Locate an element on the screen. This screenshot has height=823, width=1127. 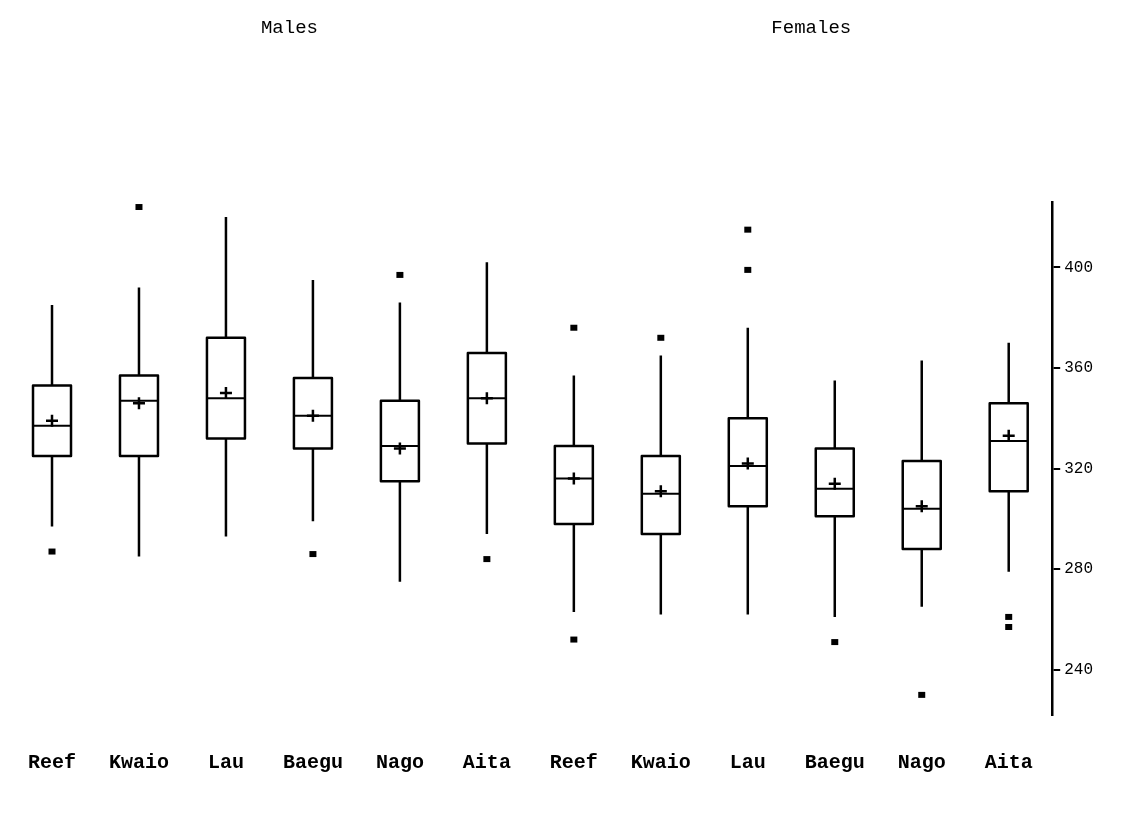
y-tick-label: 400 is located at coordinates (1079, 267).